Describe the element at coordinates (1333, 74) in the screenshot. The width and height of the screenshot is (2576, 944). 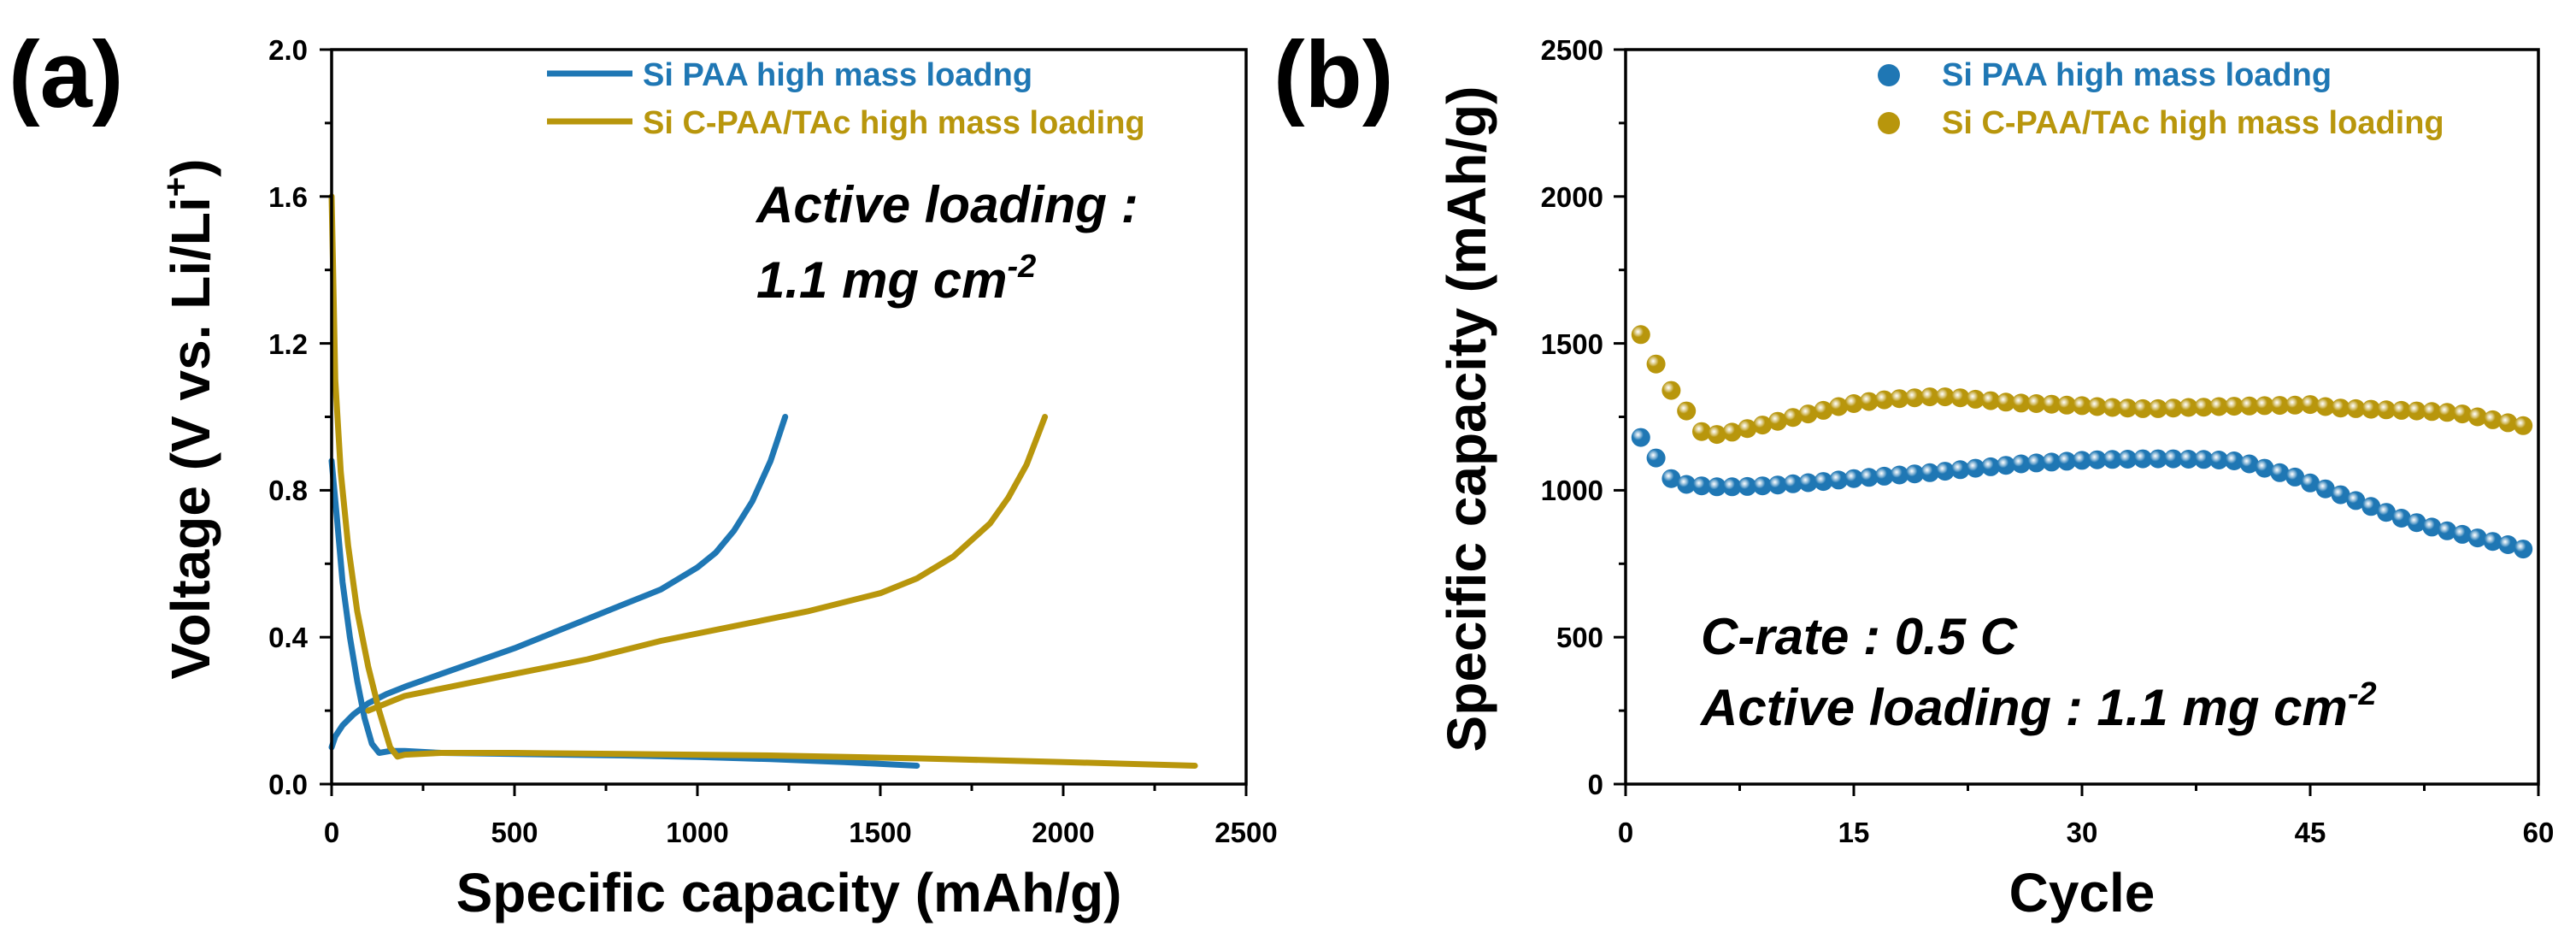
I see `panel-b-label: (b)` at that location.